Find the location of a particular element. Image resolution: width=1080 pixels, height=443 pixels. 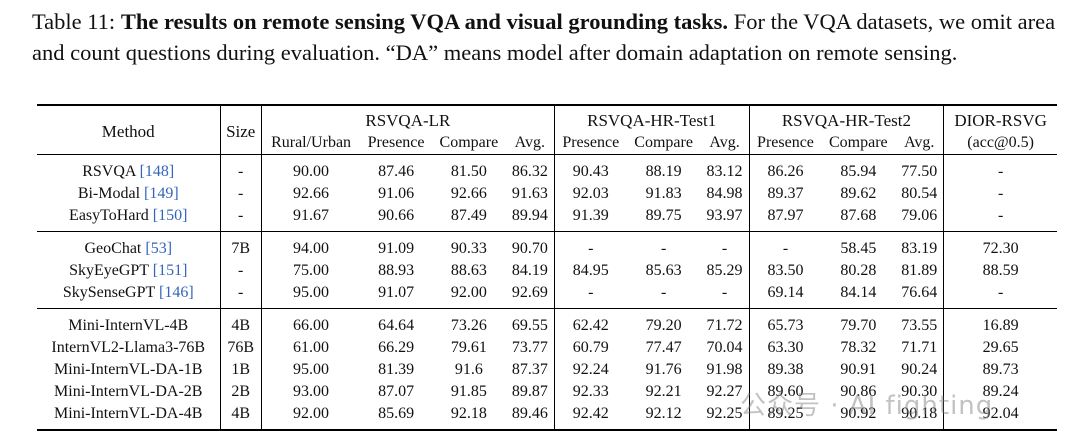

method-cell: Mini-InternVL-DA-4B is located at coordinates (129, 416).